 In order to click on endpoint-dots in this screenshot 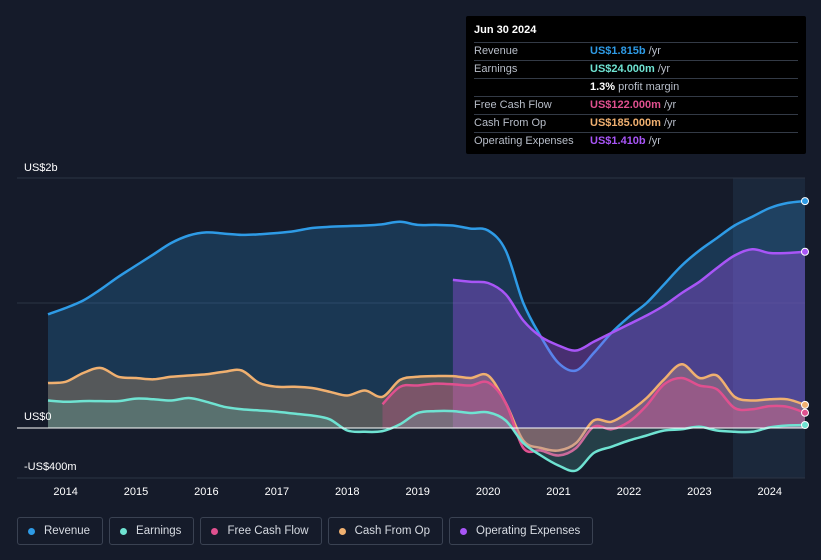, I will do `click(805, 313)`.